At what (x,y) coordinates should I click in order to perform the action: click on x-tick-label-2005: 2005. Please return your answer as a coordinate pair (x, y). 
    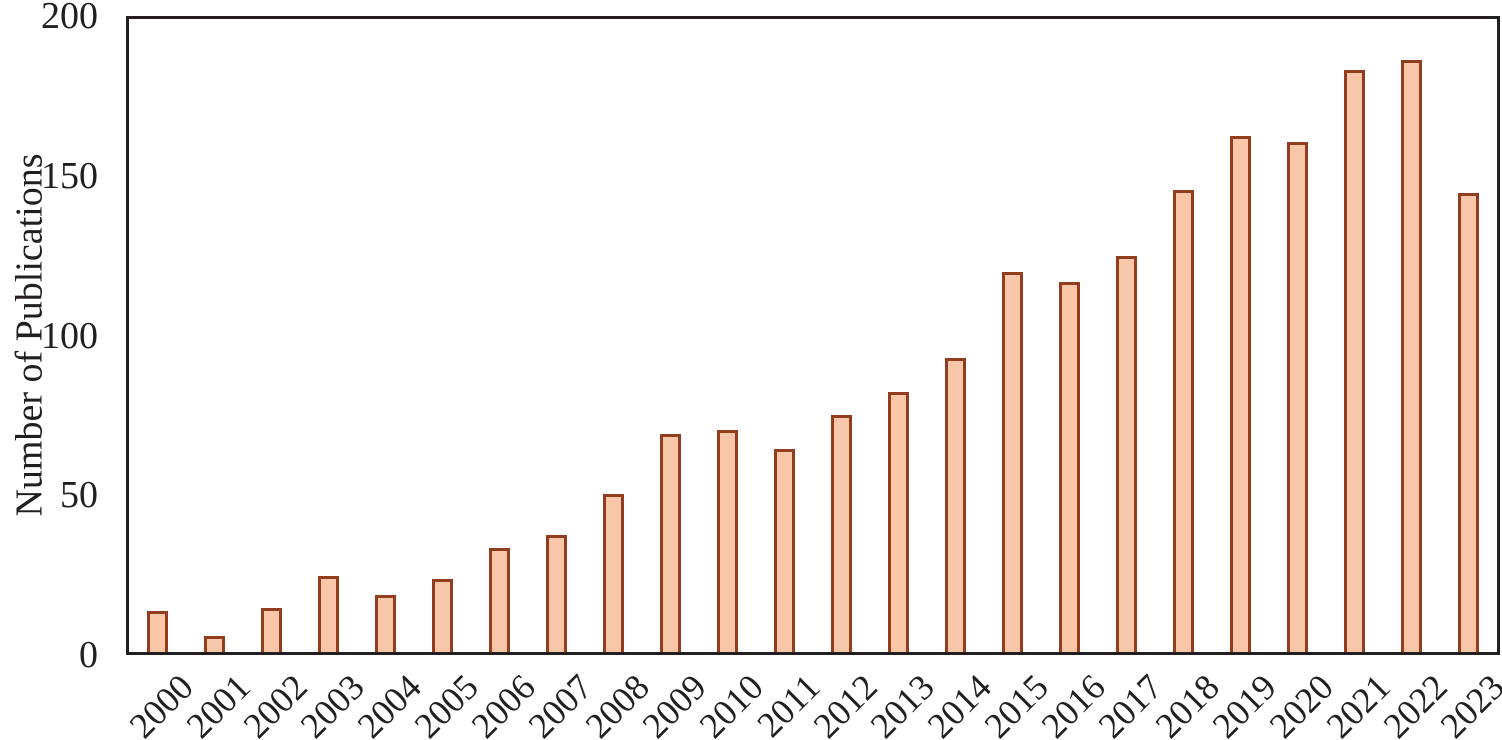
    Looking at the image, I should click on (446, 703).